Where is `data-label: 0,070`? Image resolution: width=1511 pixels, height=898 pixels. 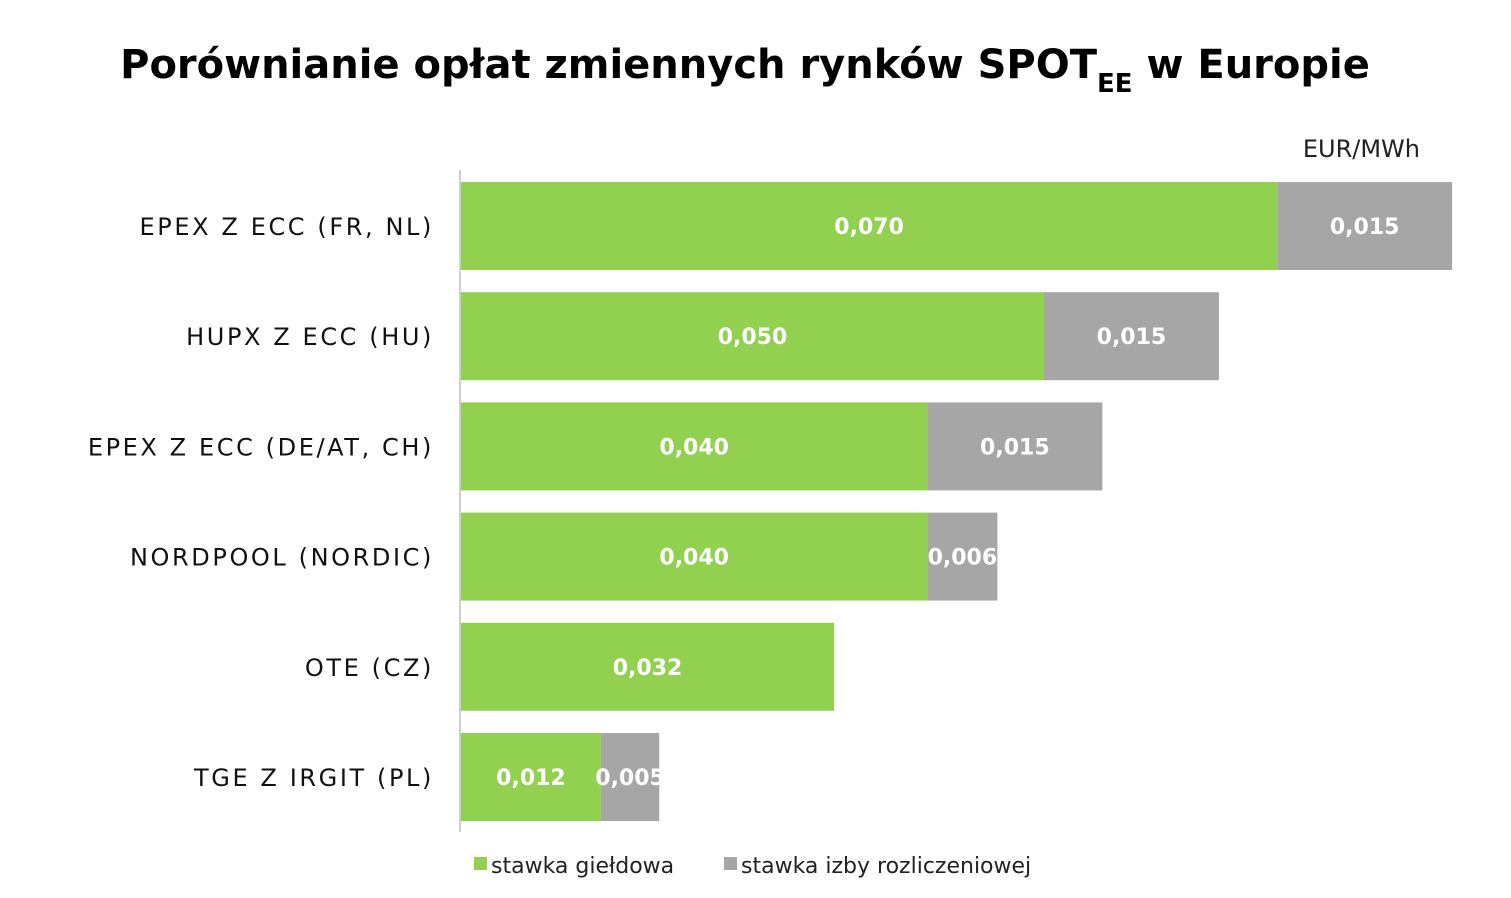
data-label: 0,070 is located at coordinates (869, 227).